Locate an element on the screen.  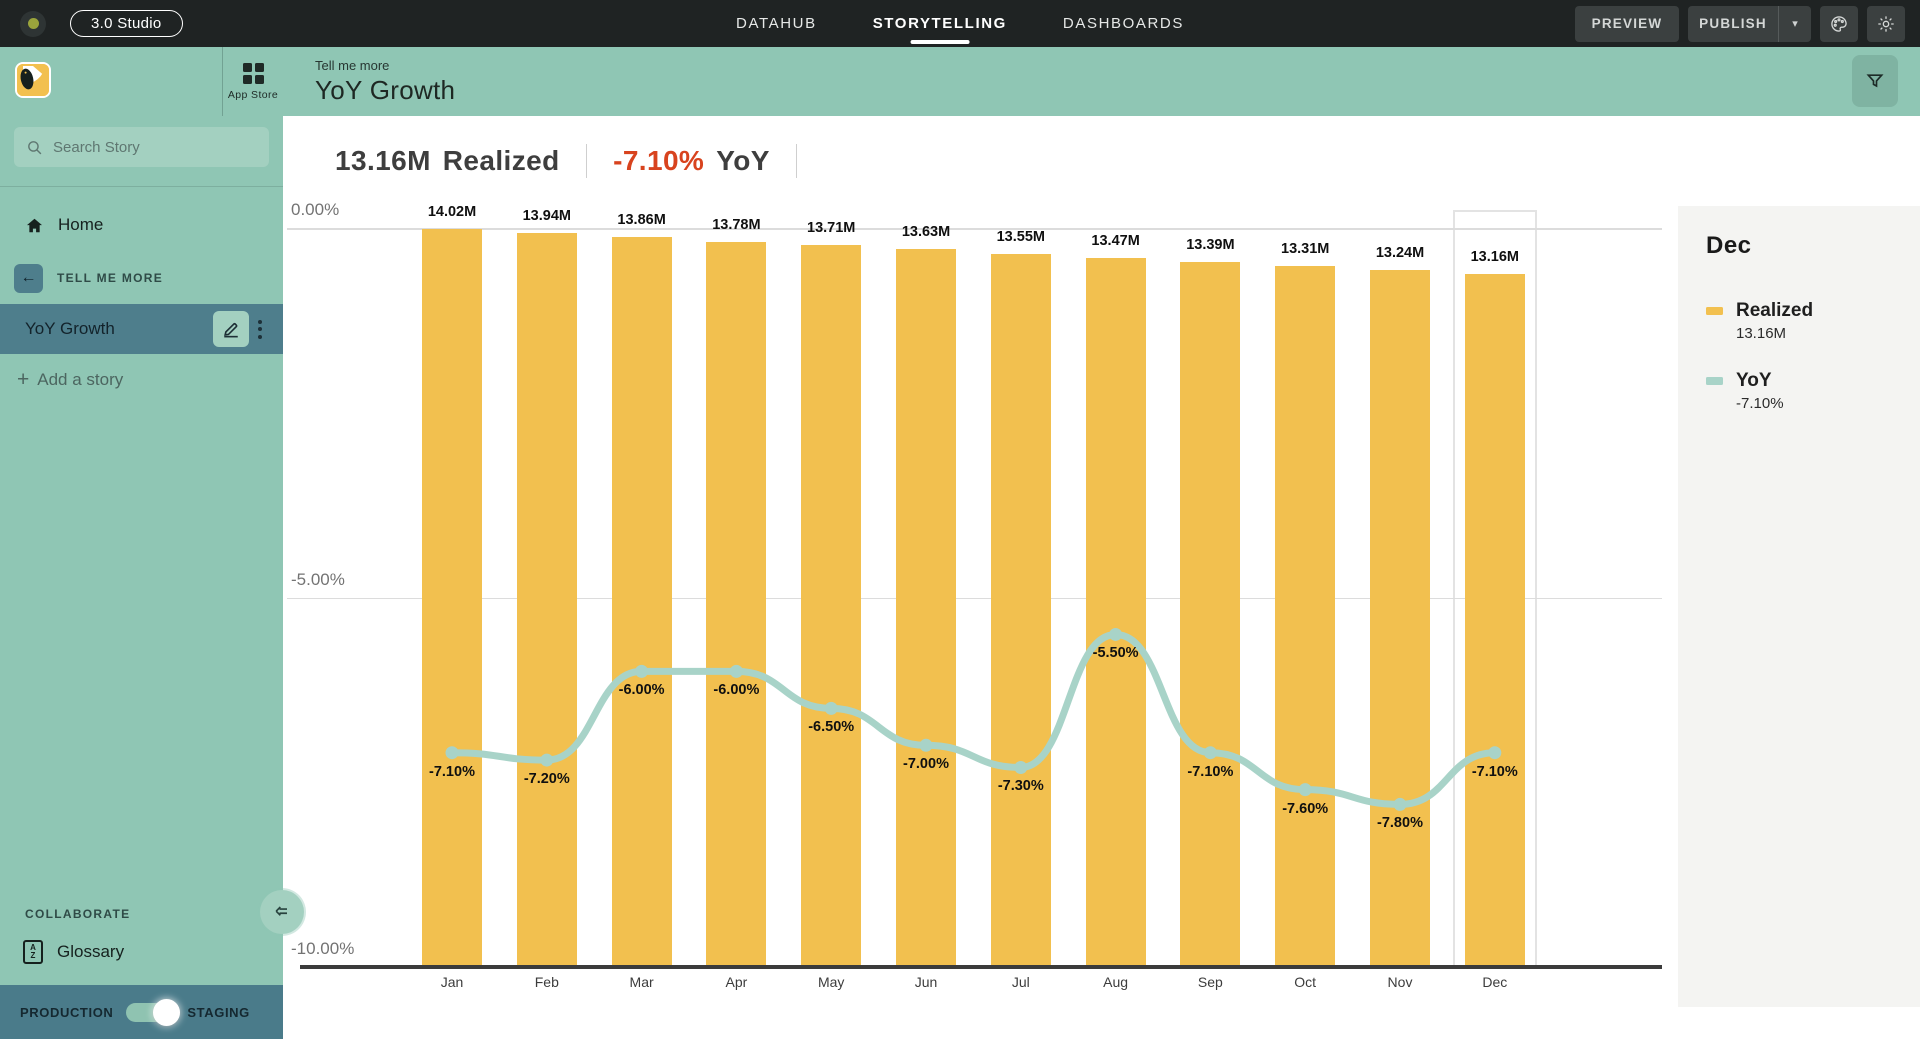
active-tab-underline is located at coordinates (940, 42).